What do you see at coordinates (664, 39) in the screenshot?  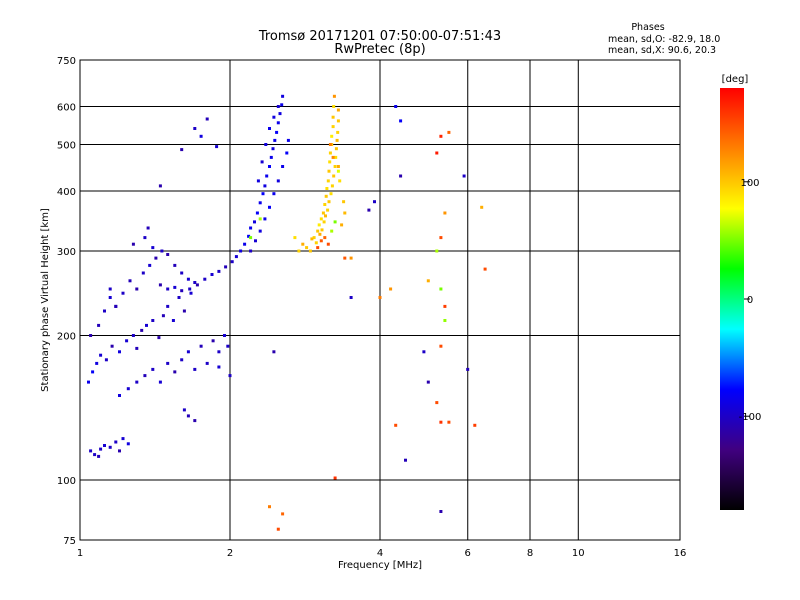 I see `phases-legend-o-line: mean, sd,O: -82.9, 18.0` at bounding box center [664, 39].